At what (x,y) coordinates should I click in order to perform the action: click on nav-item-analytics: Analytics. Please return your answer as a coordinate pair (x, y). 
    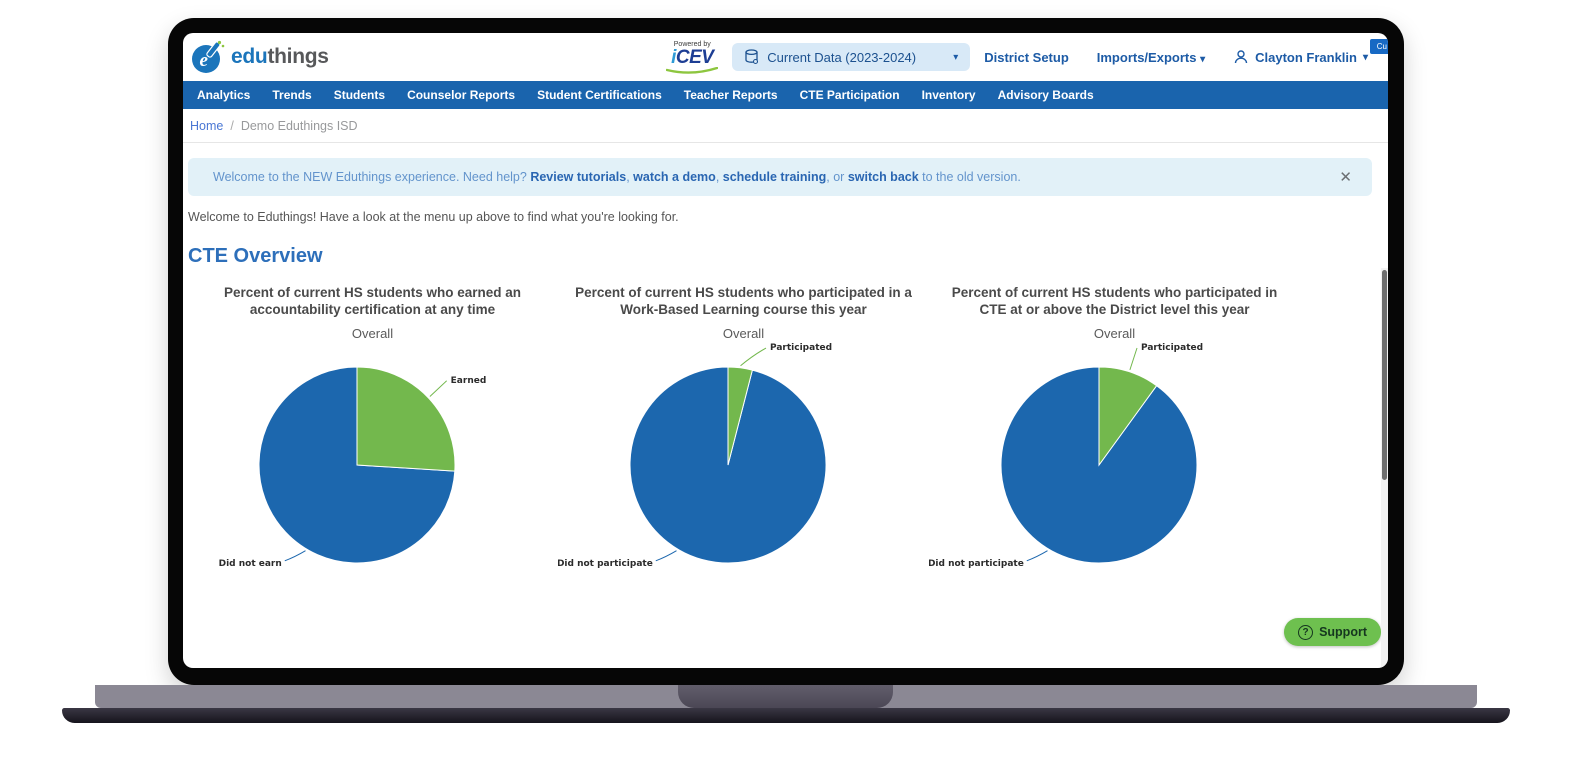
    Looking at the image, I should click on (224, 95).